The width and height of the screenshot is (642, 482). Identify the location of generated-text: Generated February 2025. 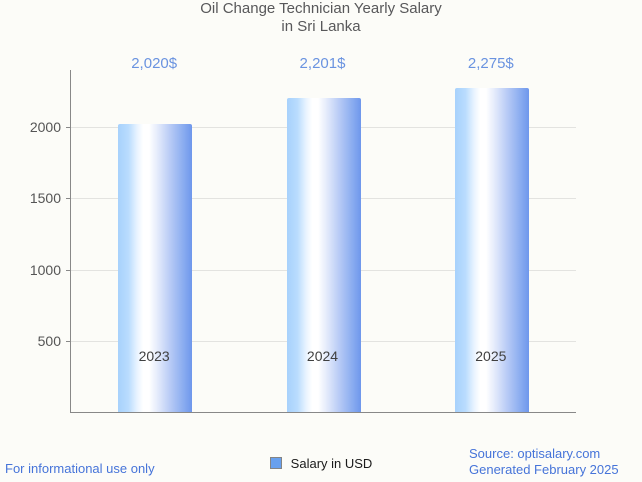
(544, 469).